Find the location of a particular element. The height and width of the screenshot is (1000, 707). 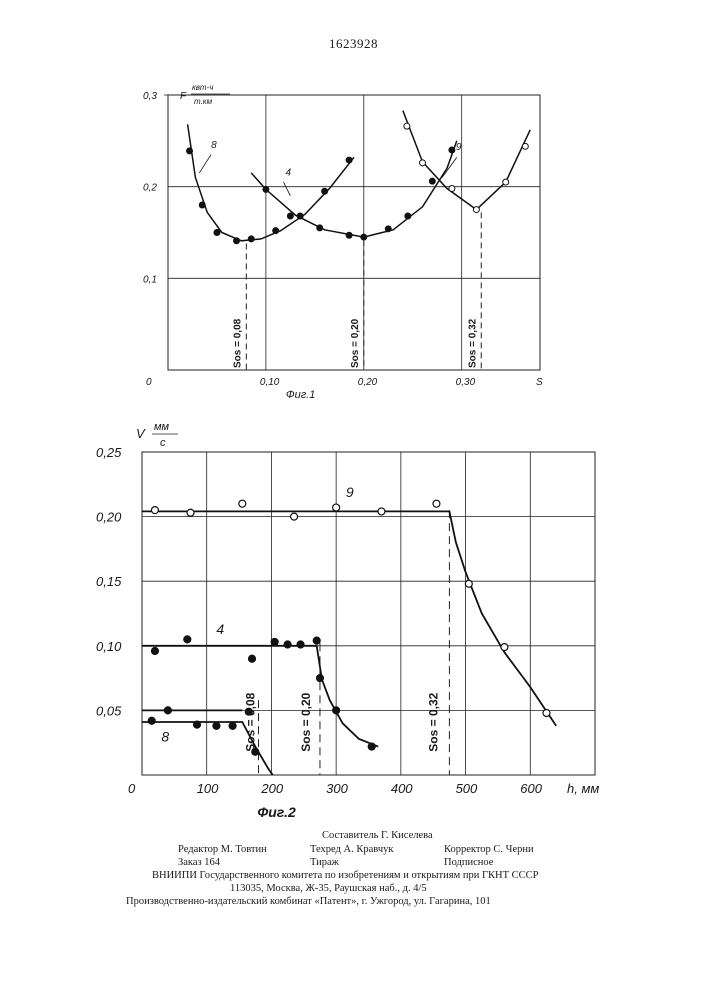

fig1-annotation-label: Sos = 0,20 is located at coordinates (355, 343).